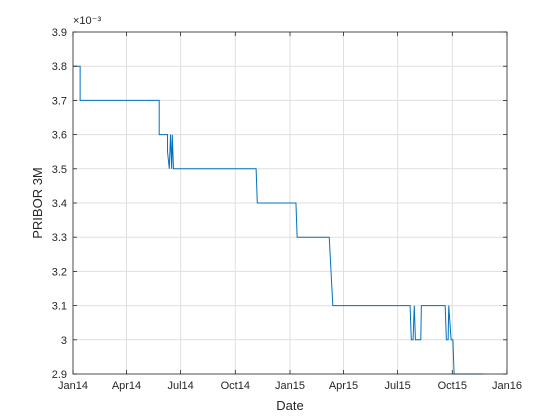  Describe the element at coordinates (59, 238) in the screenshot. I see `y-tick-label: 3.3` at that location.